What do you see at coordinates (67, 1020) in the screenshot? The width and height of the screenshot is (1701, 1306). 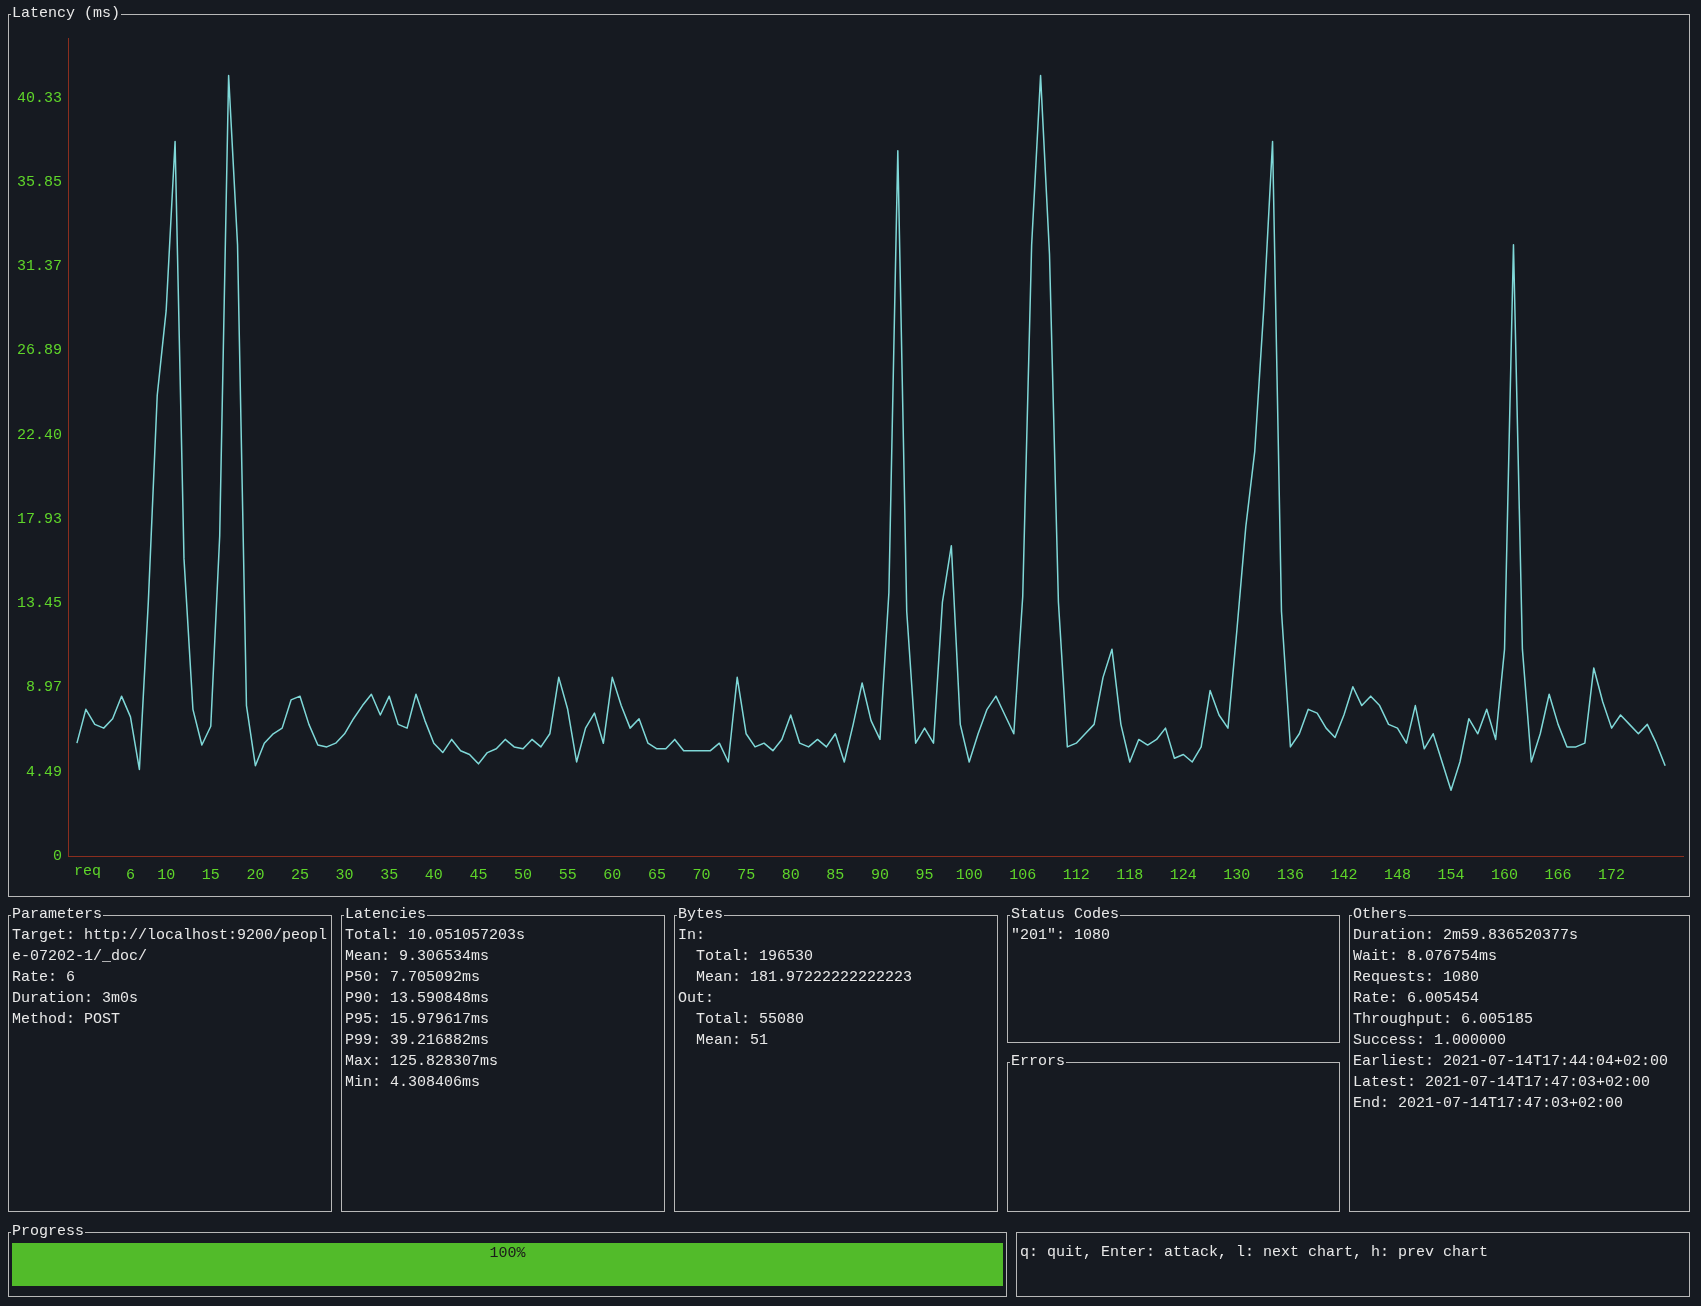 I see `text: Method: POST` at bounding box center [67, 1020].